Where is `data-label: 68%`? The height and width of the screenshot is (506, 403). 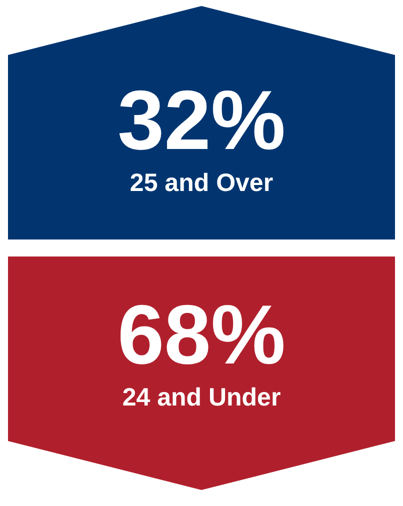 data-label: 68% is located at coordinates (201, 334).